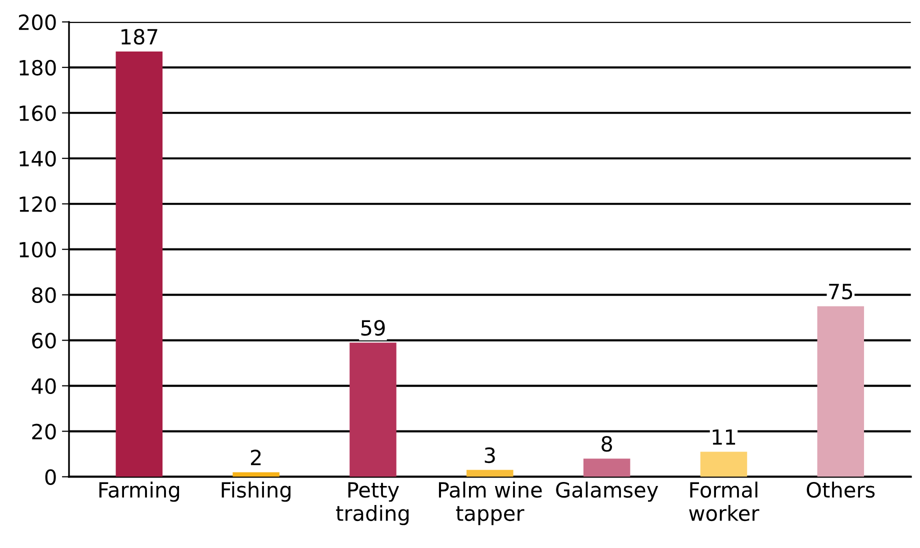 The image size is (920, 548). Describe the element at coordinates (44, 386) in the screenshot. I see `y-tick-label: 40` at that location.